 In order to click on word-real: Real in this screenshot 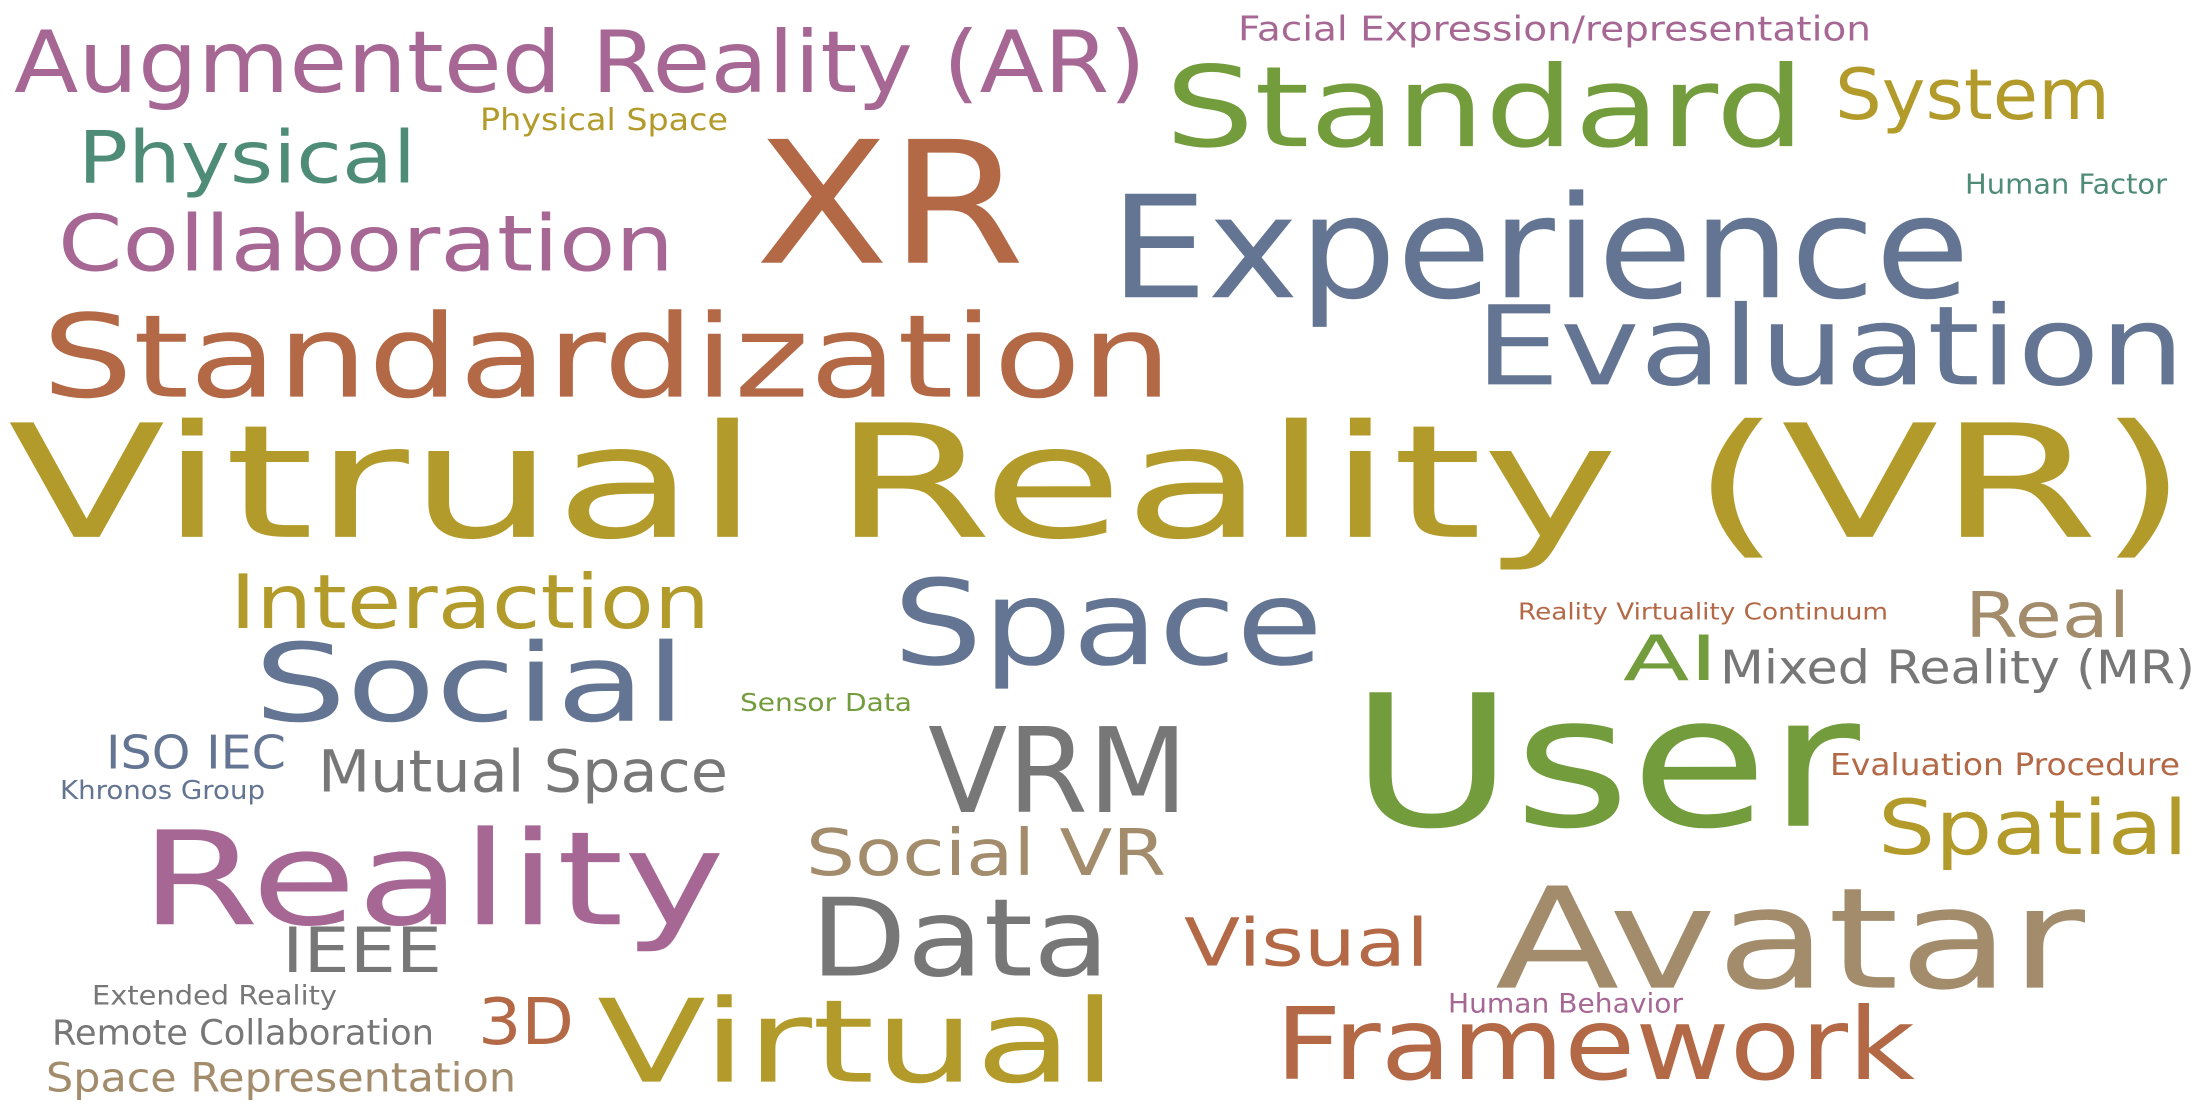, I will do `click(2047, 615)`.